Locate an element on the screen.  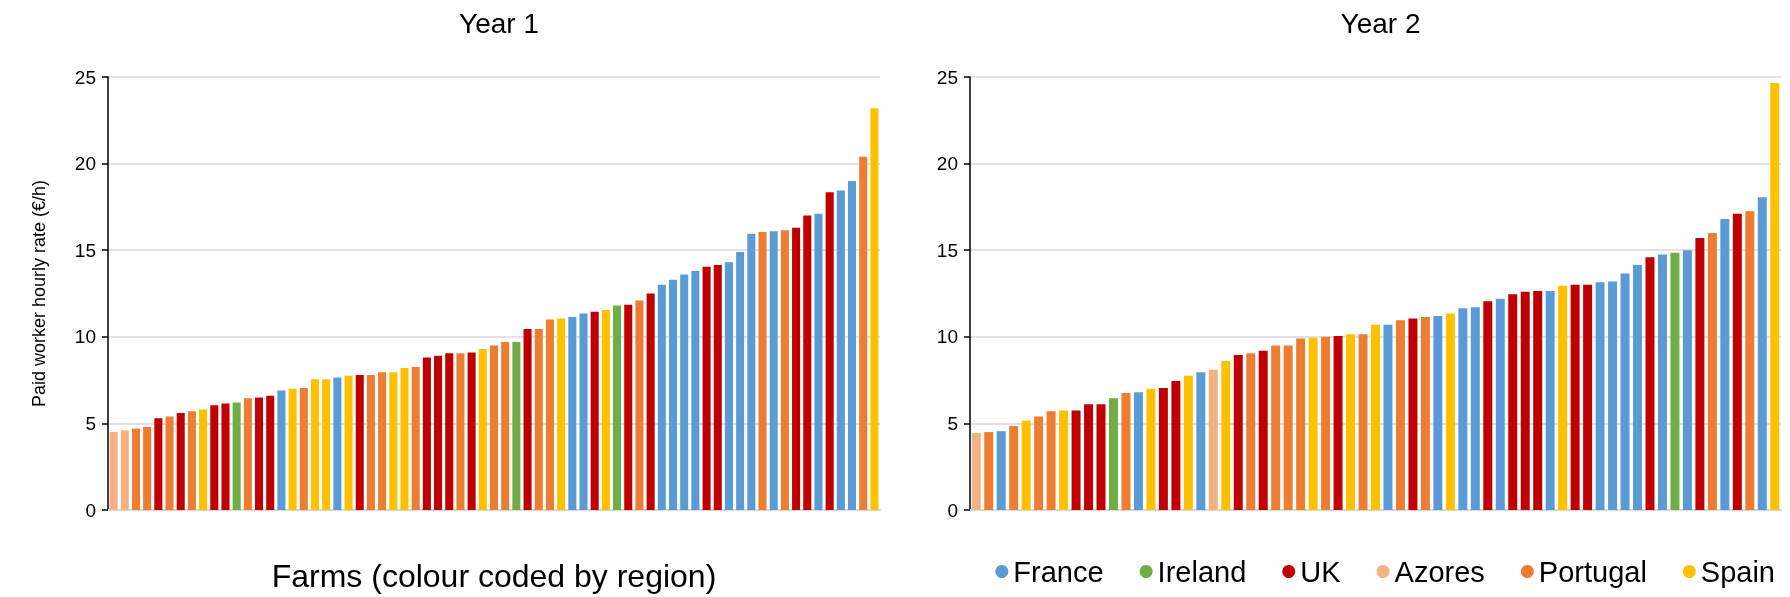
legend-label: UK is located at coordinates (1321, 571).